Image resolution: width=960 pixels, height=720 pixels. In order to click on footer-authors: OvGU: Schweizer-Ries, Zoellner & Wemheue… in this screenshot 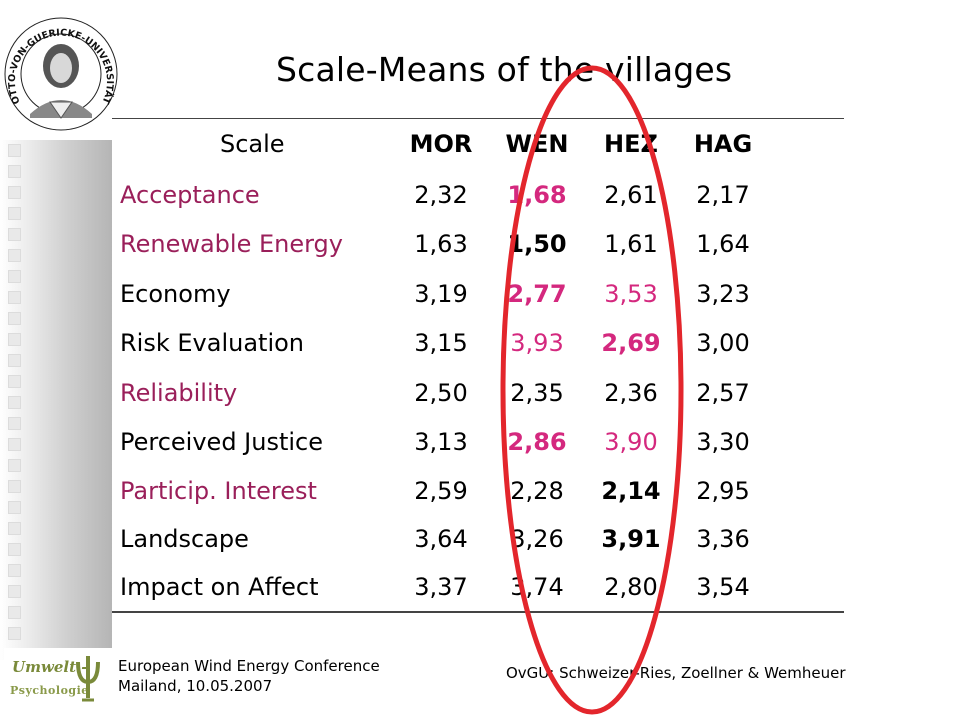, I will do `click(676, 673)`.